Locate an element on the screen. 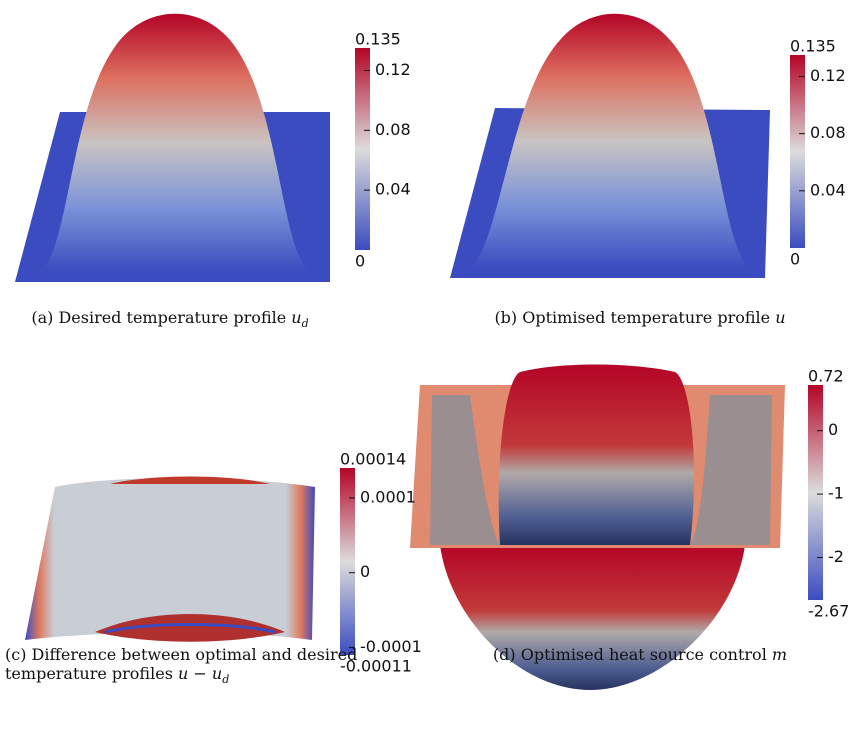 This screenshot has width=854, height=748. colorbar: 0.00014 -0.00011 0.0001 0 -0.0001 is located at coordinates (381, 563).